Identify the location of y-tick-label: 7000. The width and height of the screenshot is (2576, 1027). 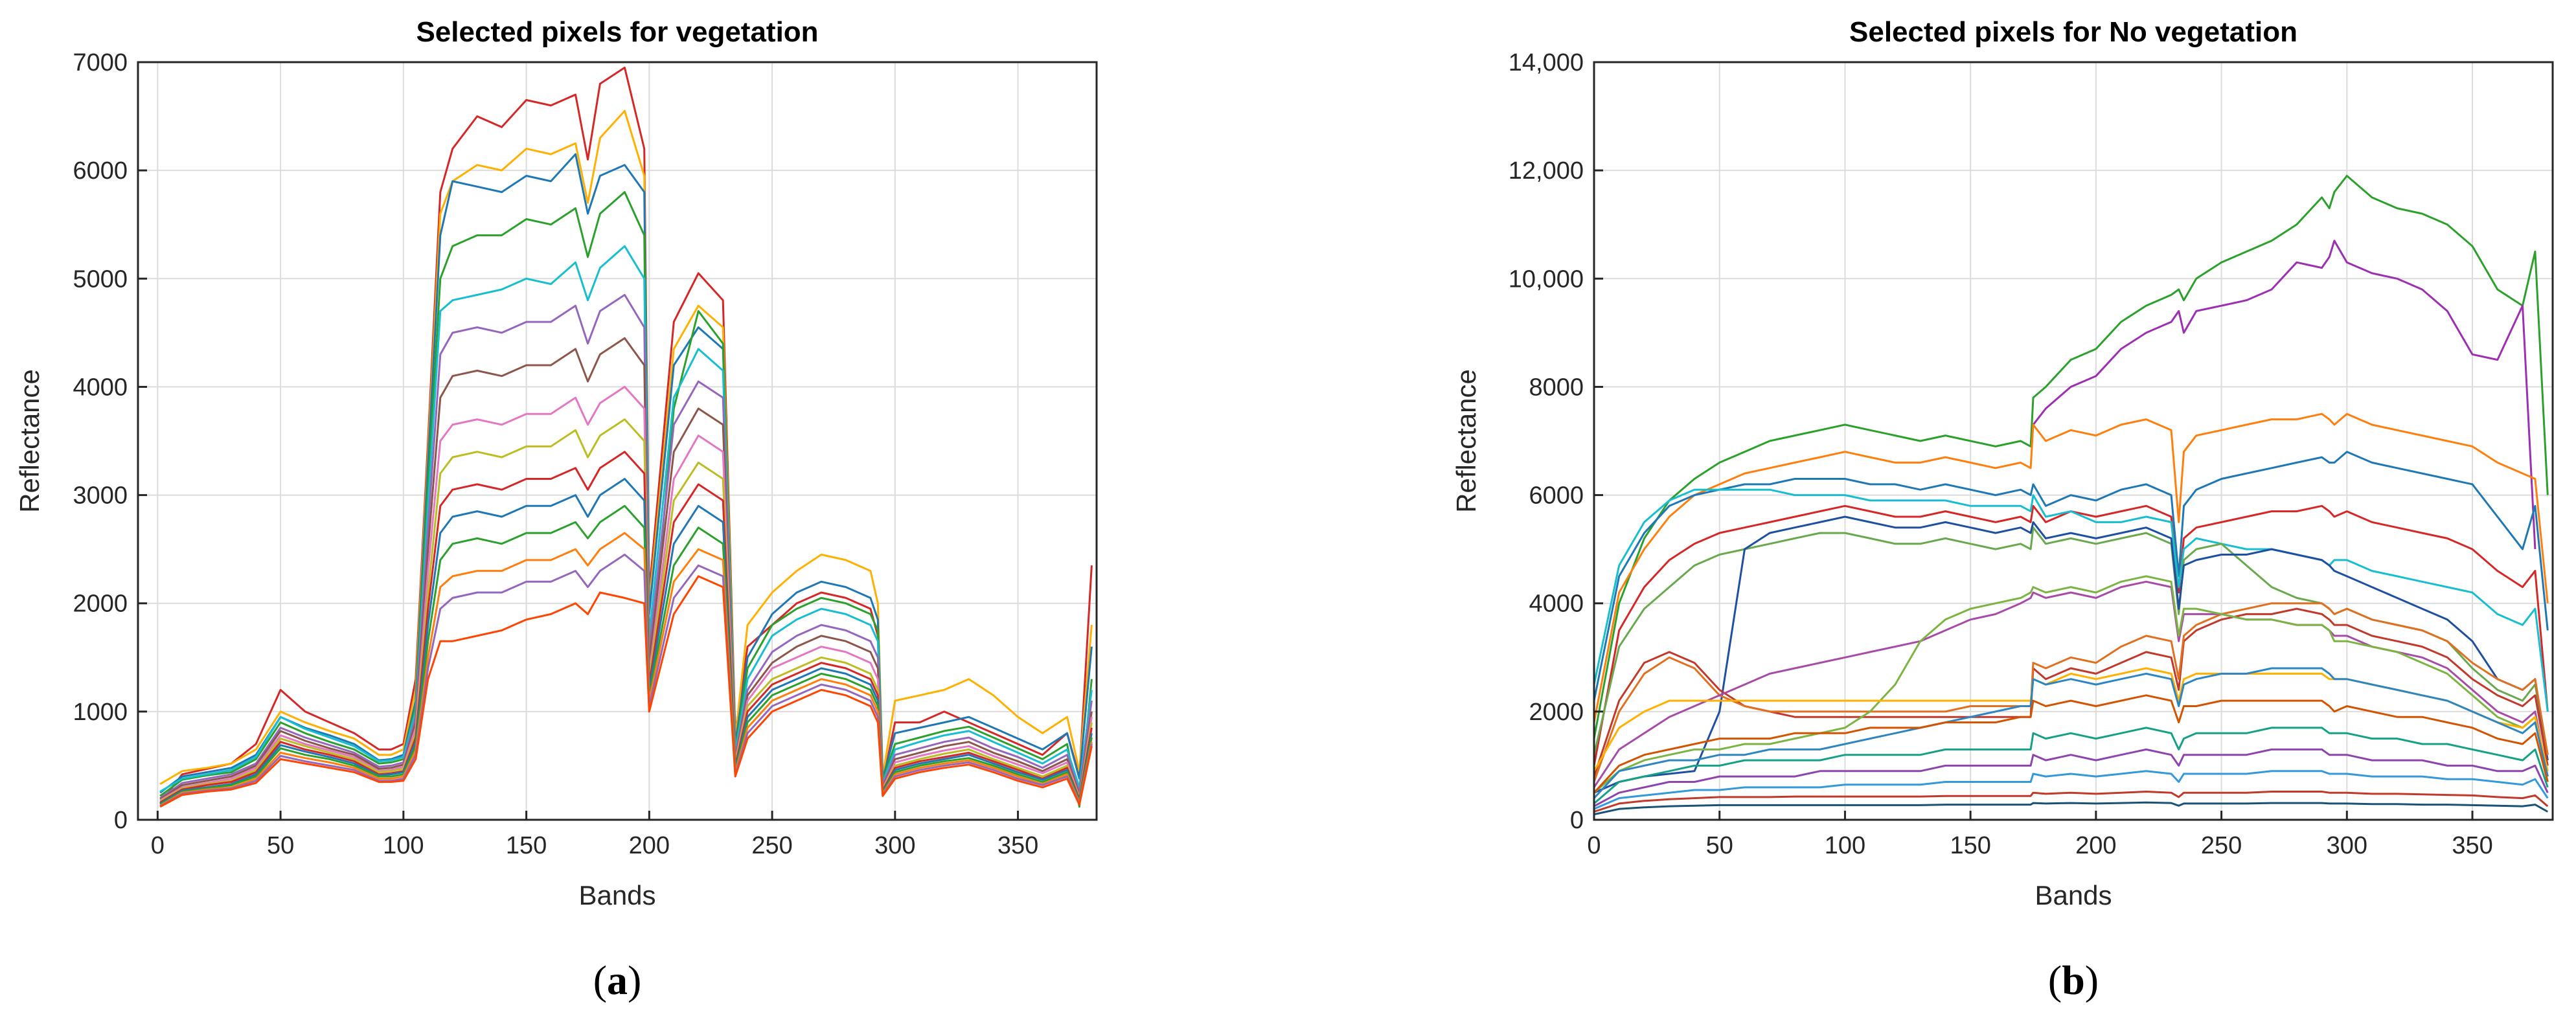
(101, 62).